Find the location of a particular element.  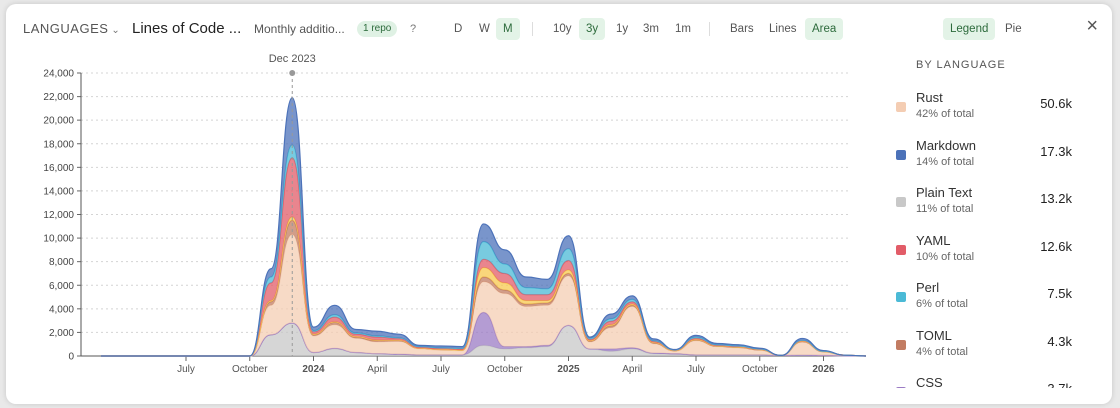

range-3y-button: 3y is located at coordinates (592, 29).